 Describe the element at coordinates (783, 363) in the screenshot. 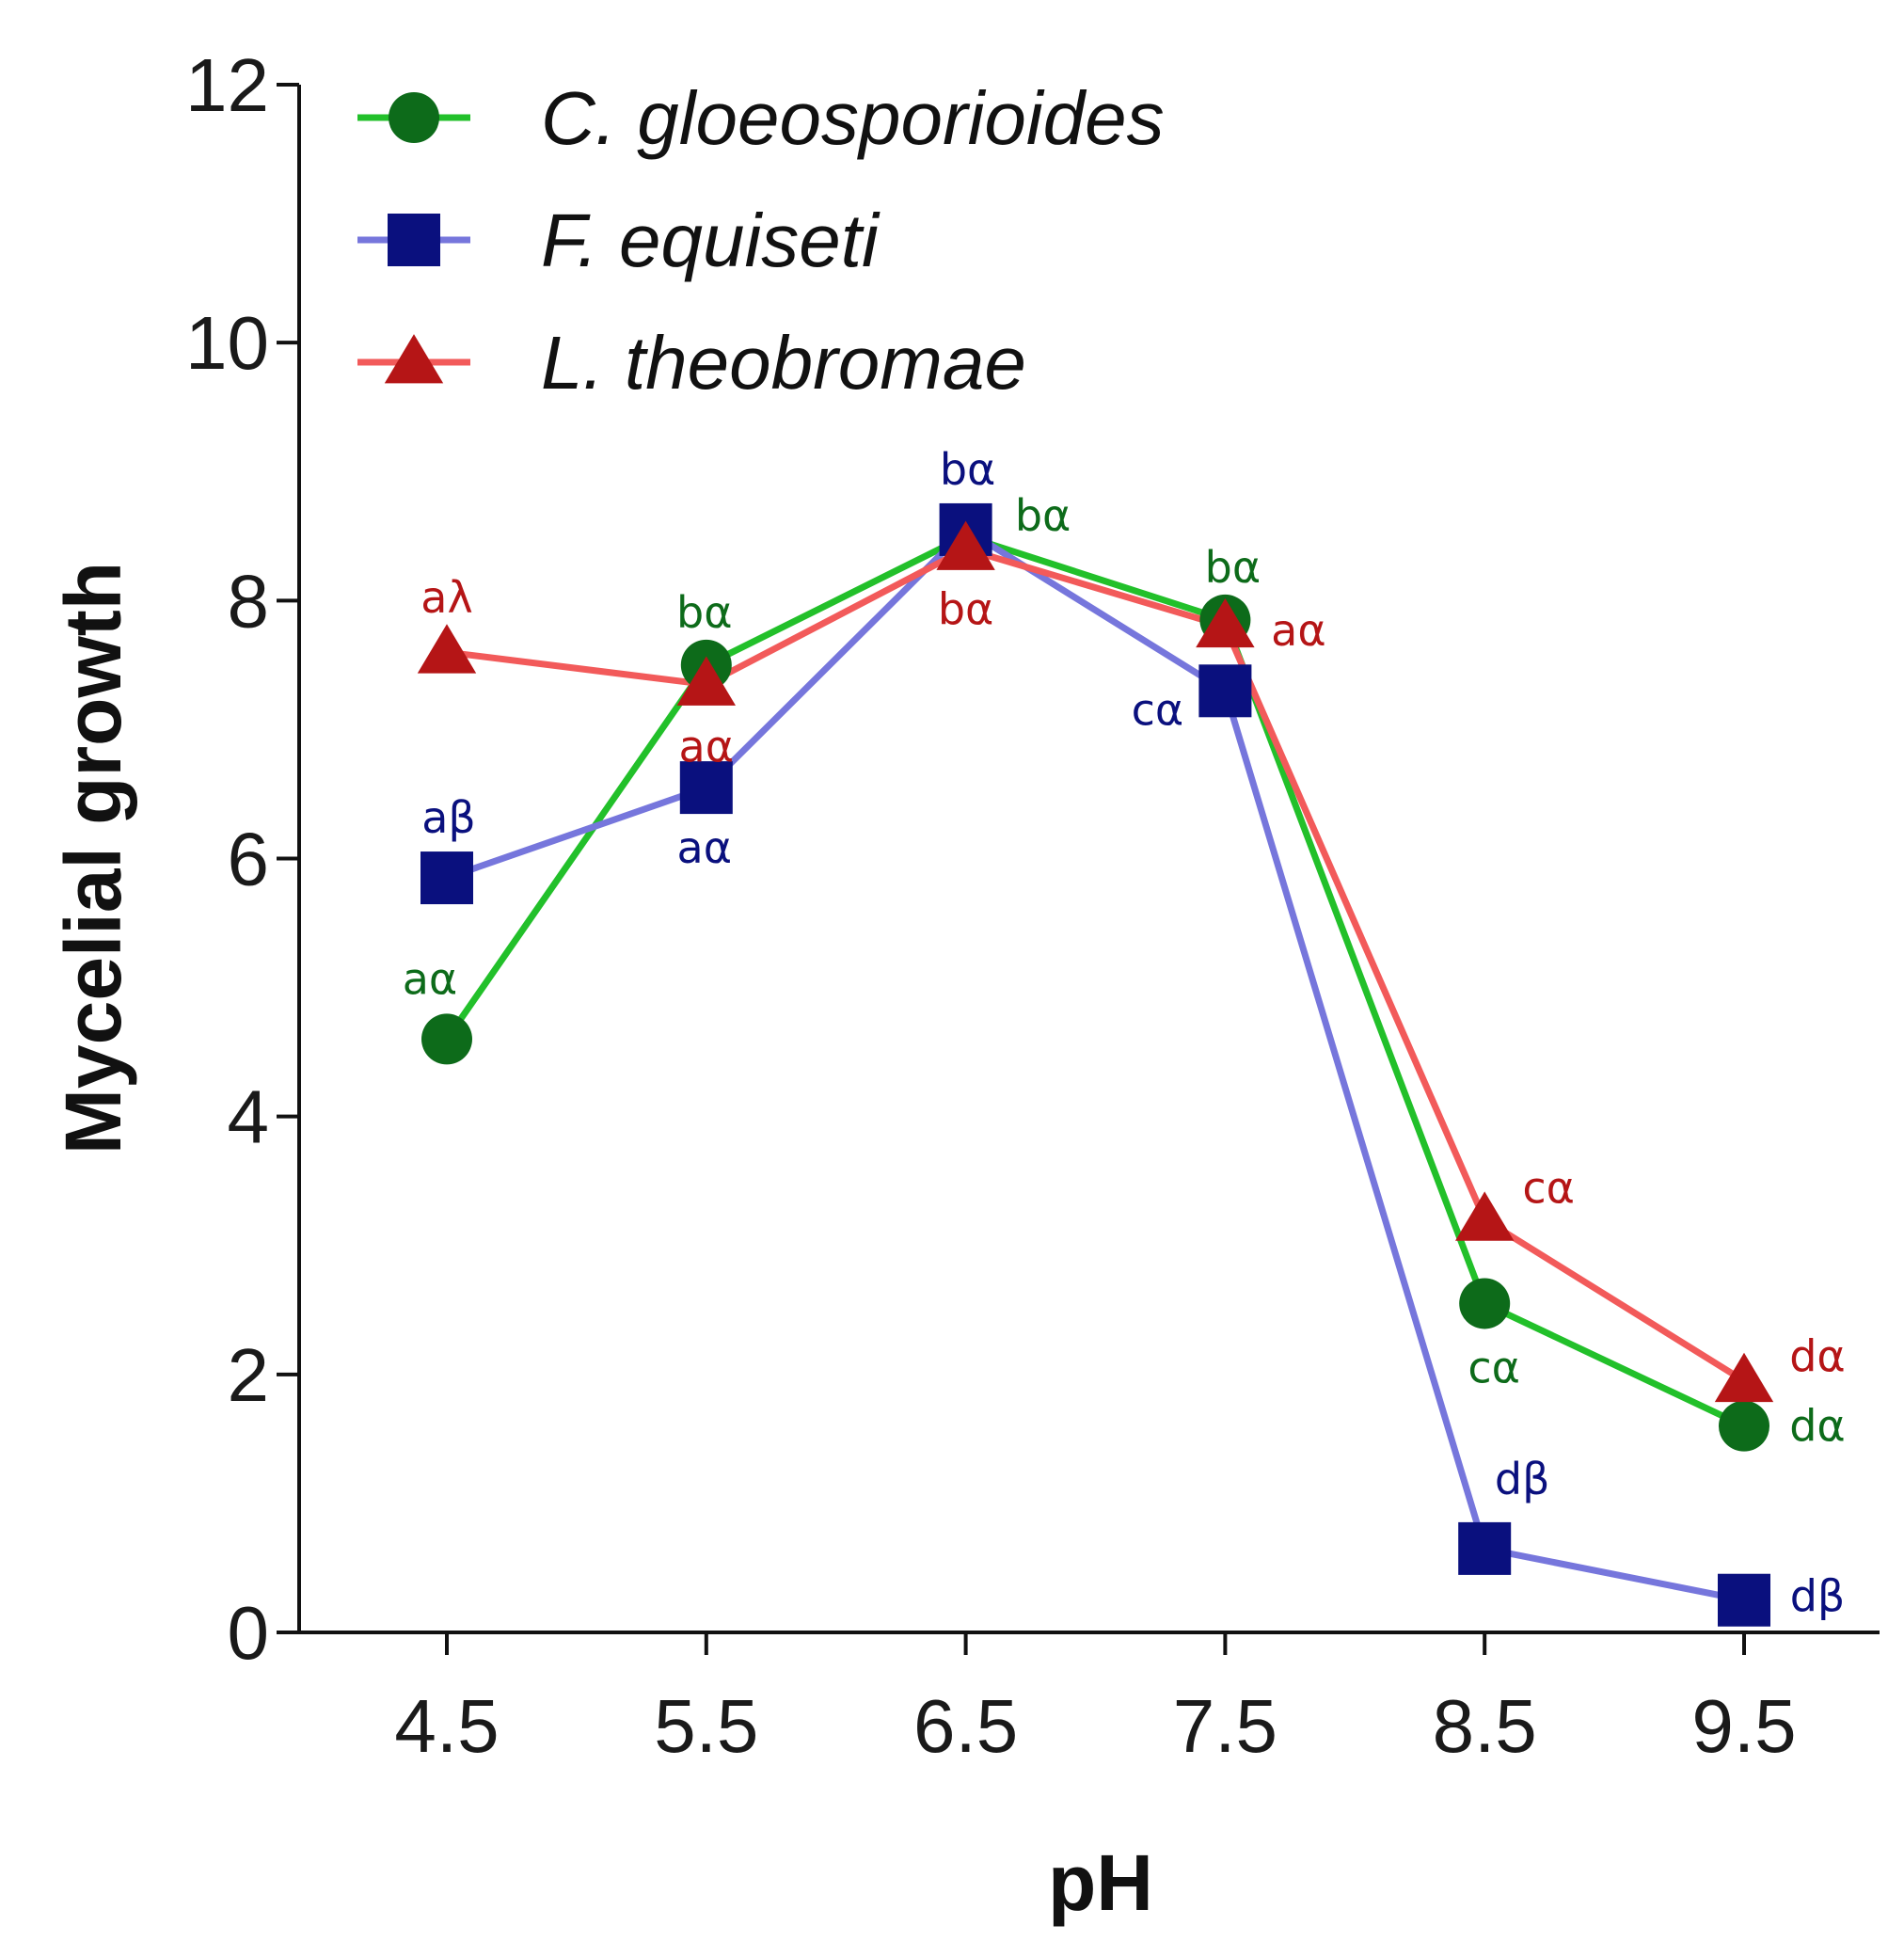

I see `legend-label: L. theobromae` at that location.